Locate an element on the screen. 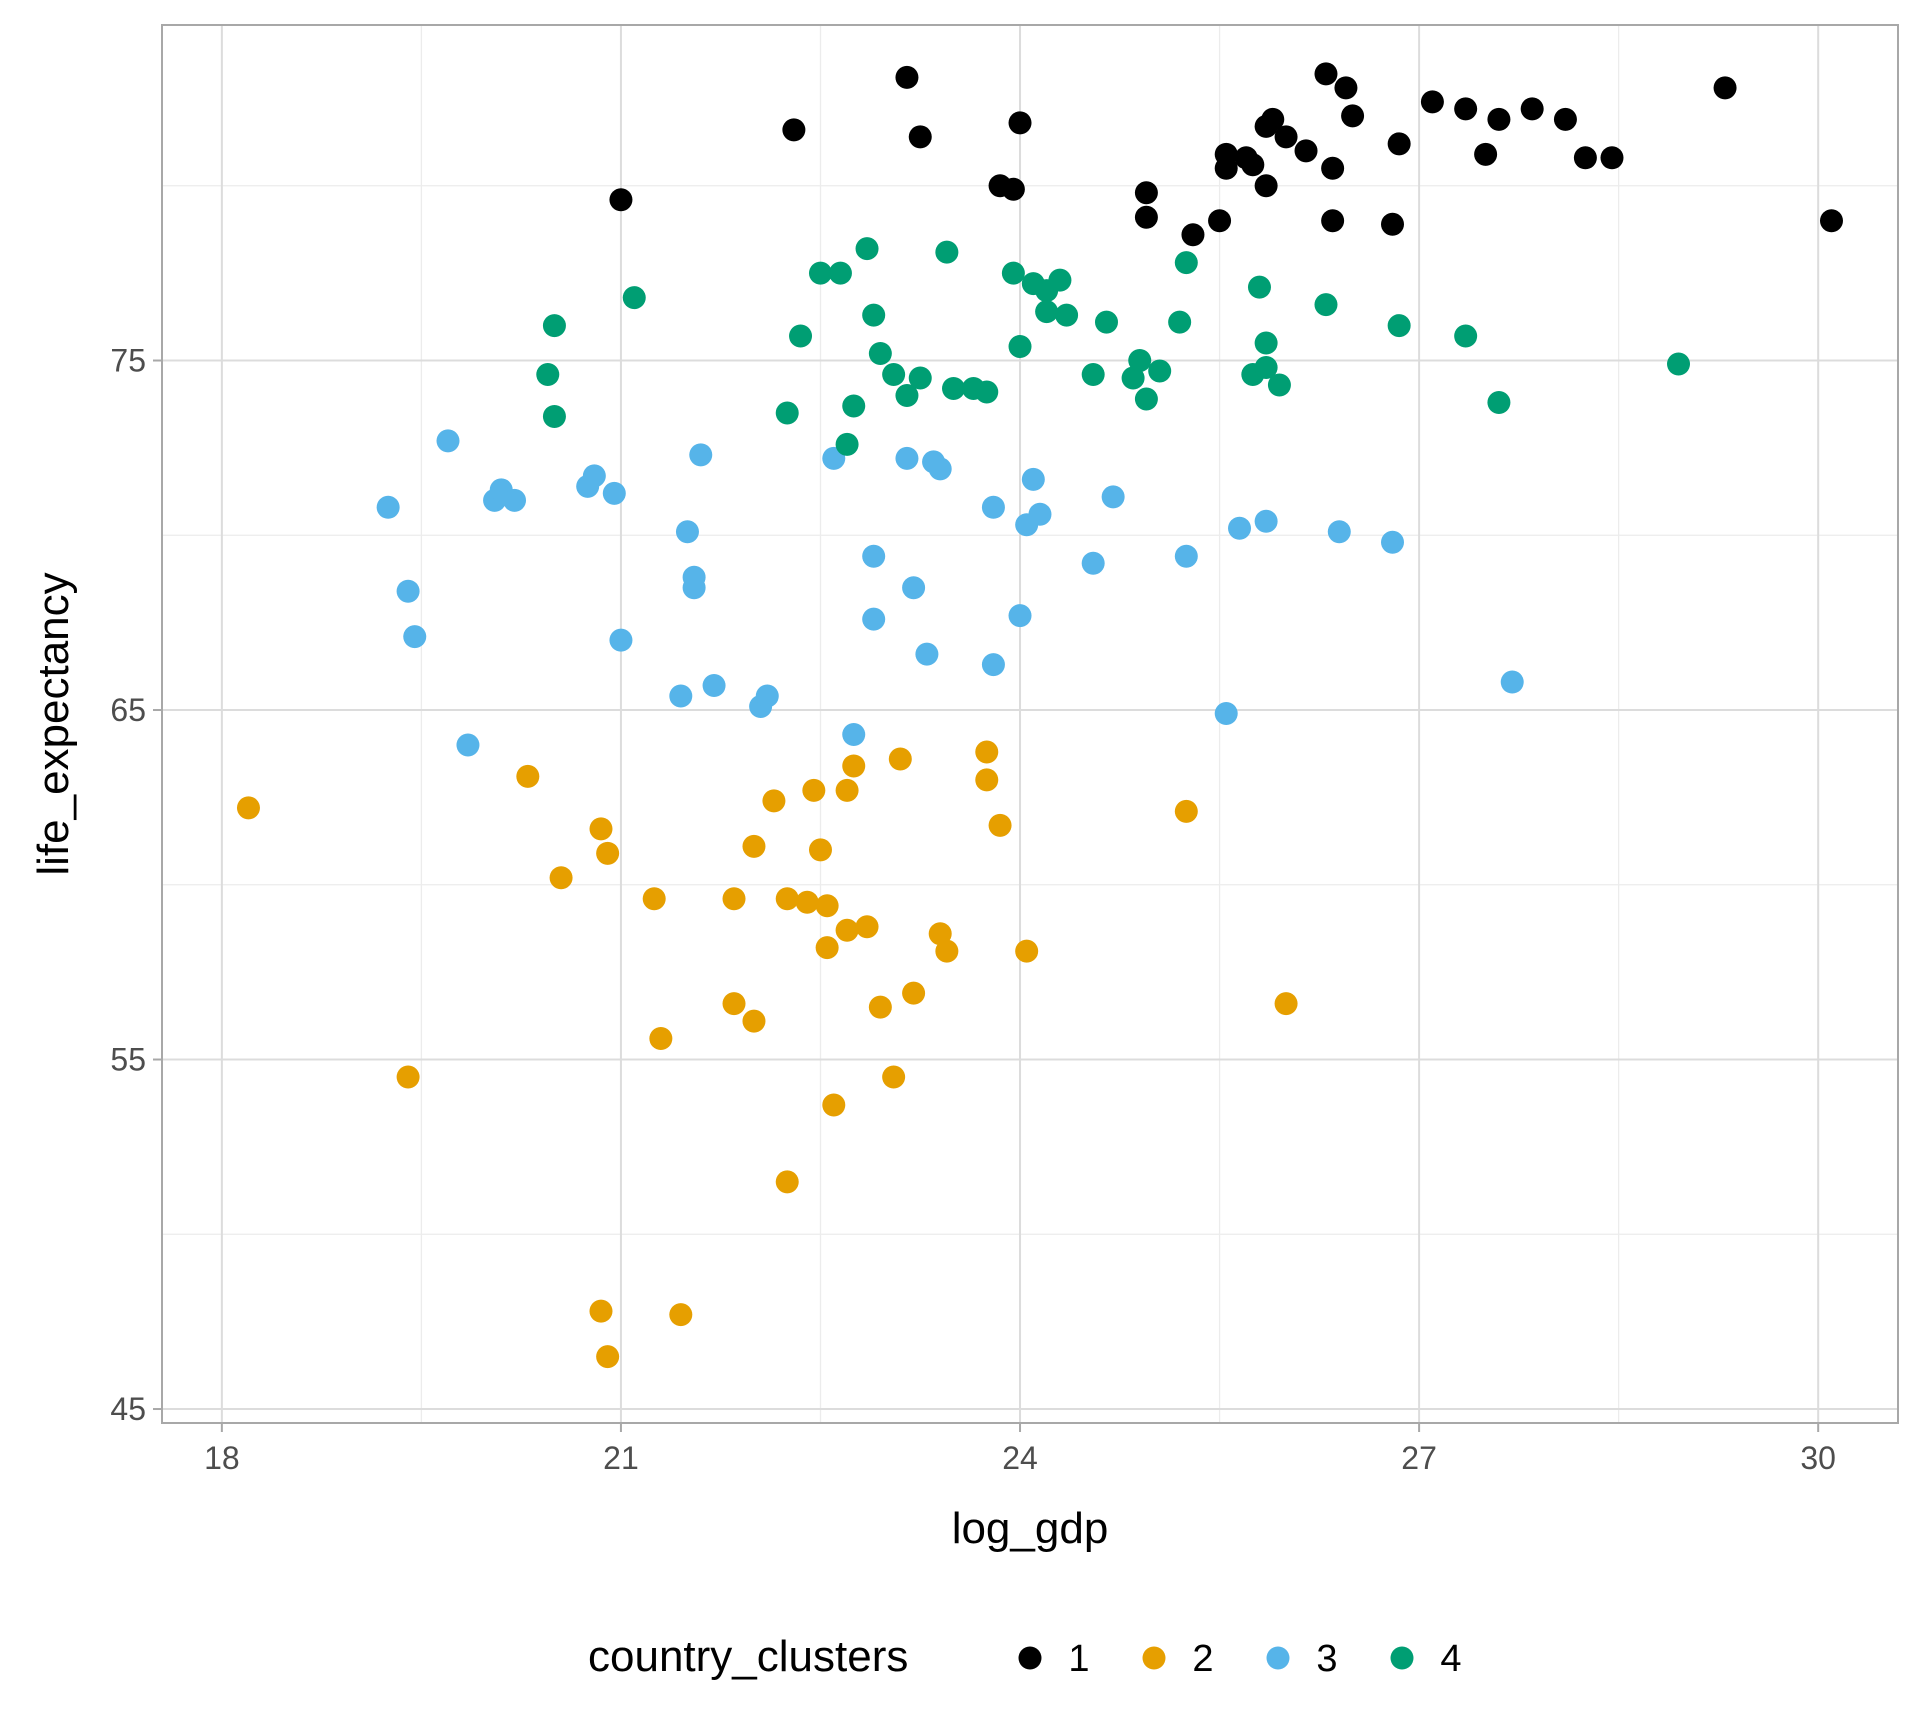  x-tick-label: 30 is located at coordinates (1818, 1458).